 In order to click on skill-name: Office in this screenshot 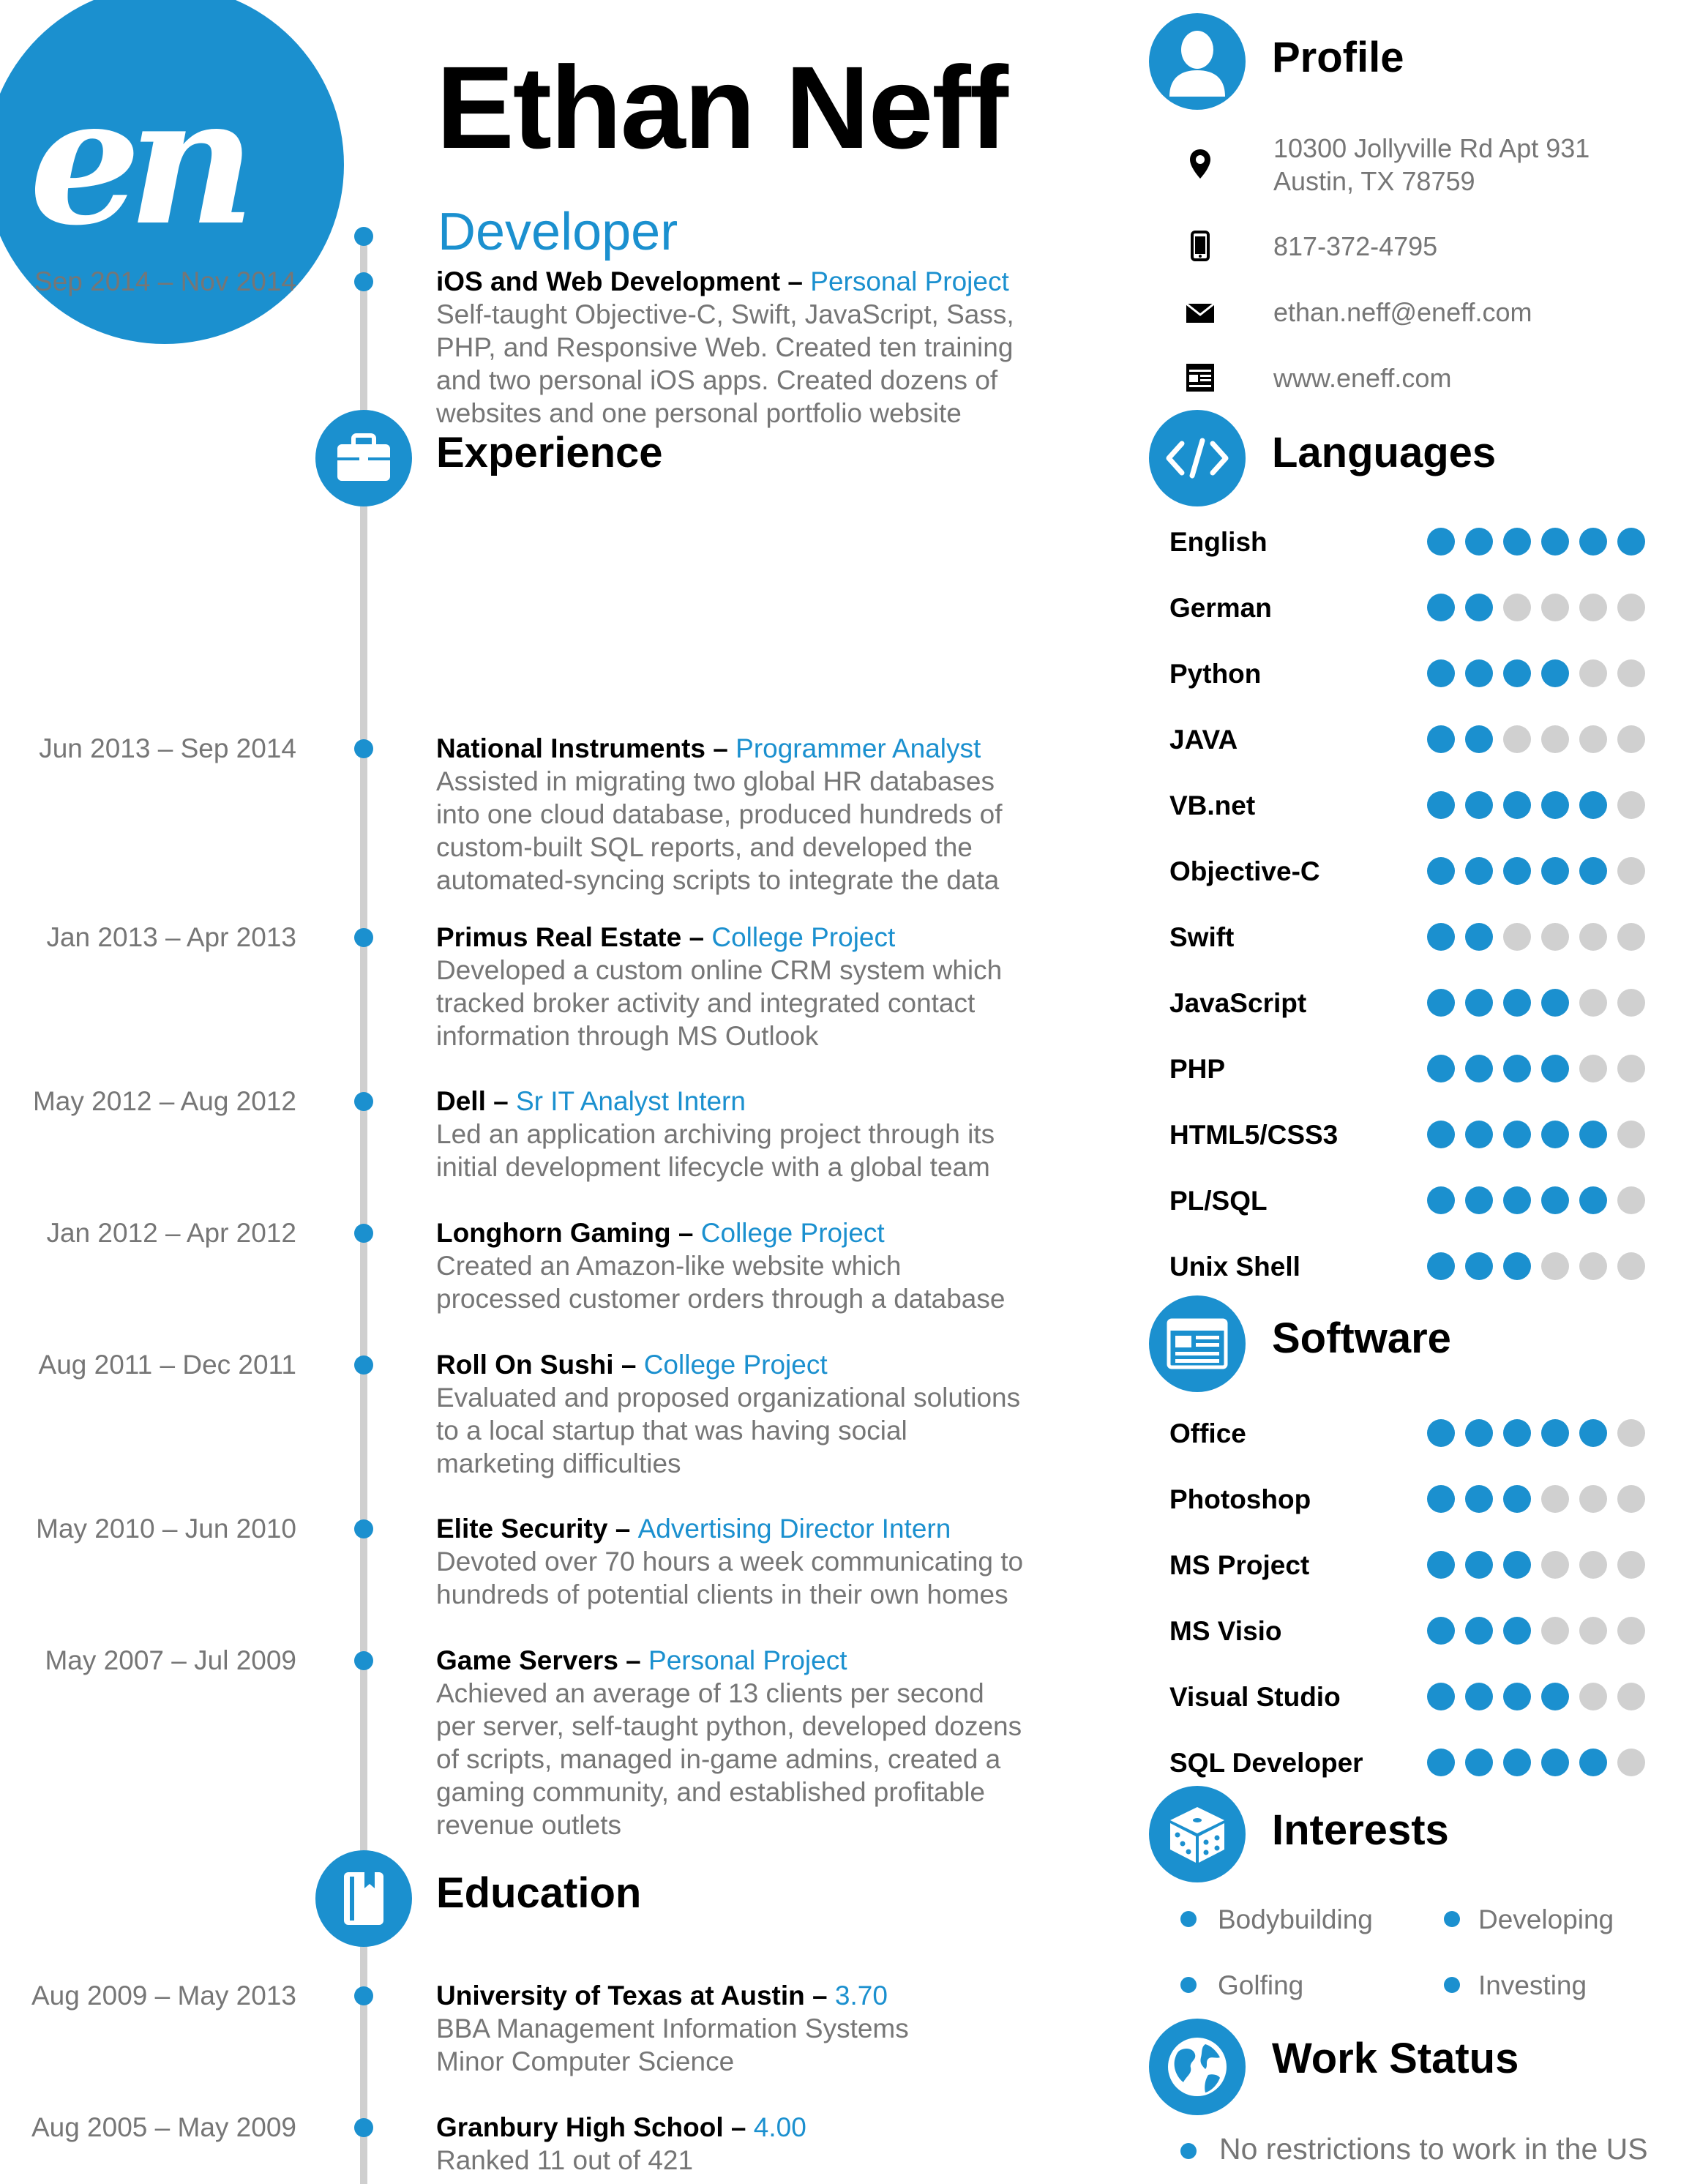, I will do `click(1208, 1433)`.